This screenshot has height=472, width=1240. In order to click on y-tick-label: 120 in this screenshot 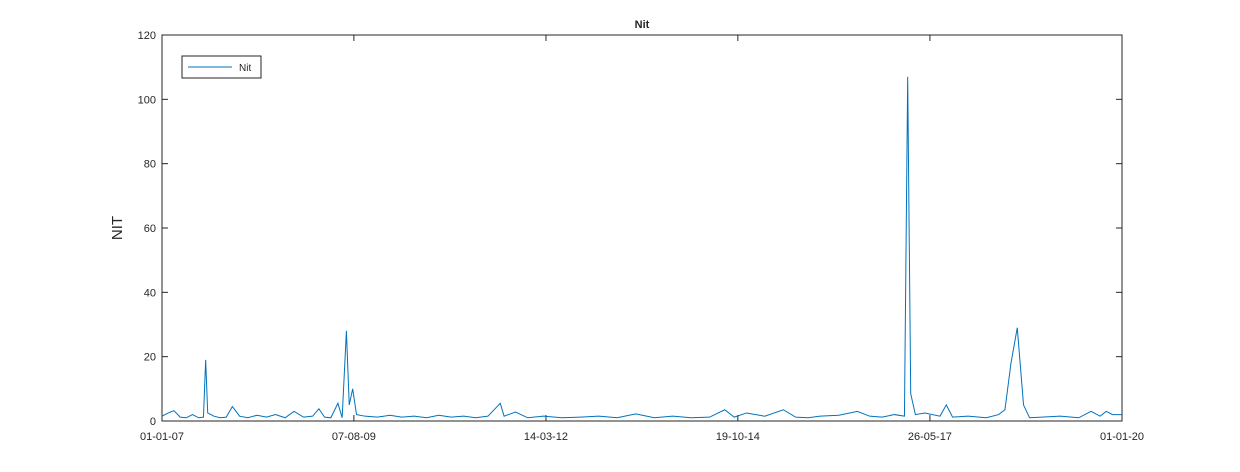, I will do `click(147, 36)`.